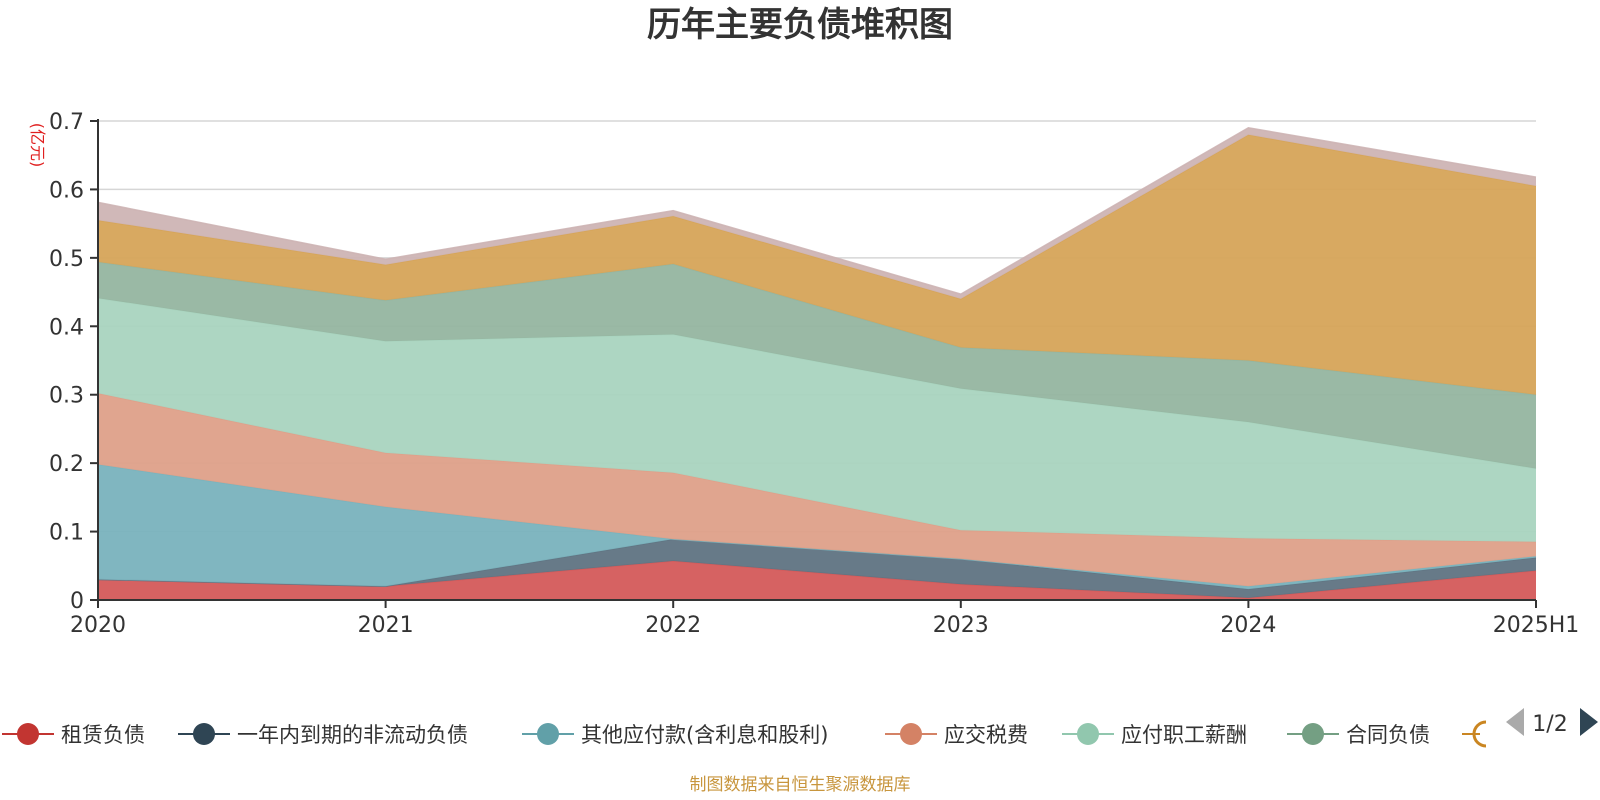  I want to click on legend-item-1: 租赁负债, so click(73, 735).